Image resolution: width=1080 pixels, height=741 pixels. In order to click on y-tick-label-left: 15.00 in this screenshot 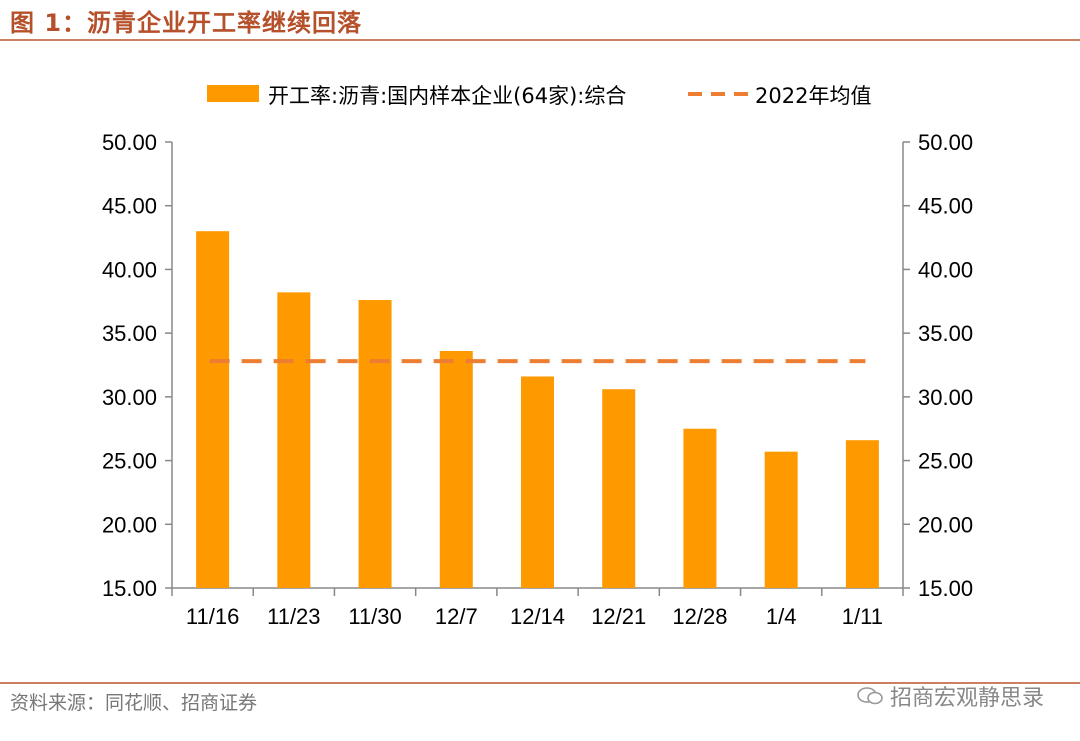, I will do `click(129, 588)`.